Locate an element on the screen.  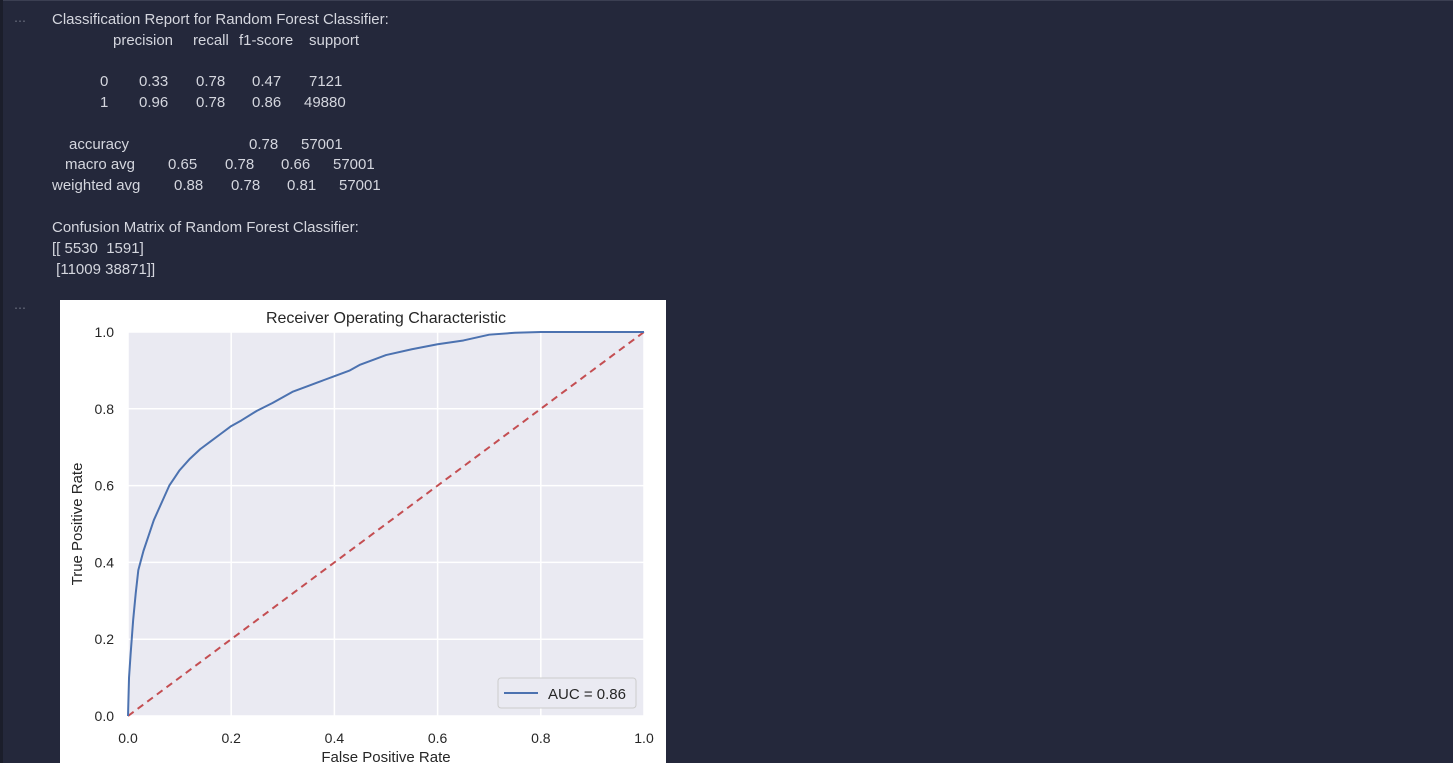
cell-top-border is located at coordinates (726, 0).